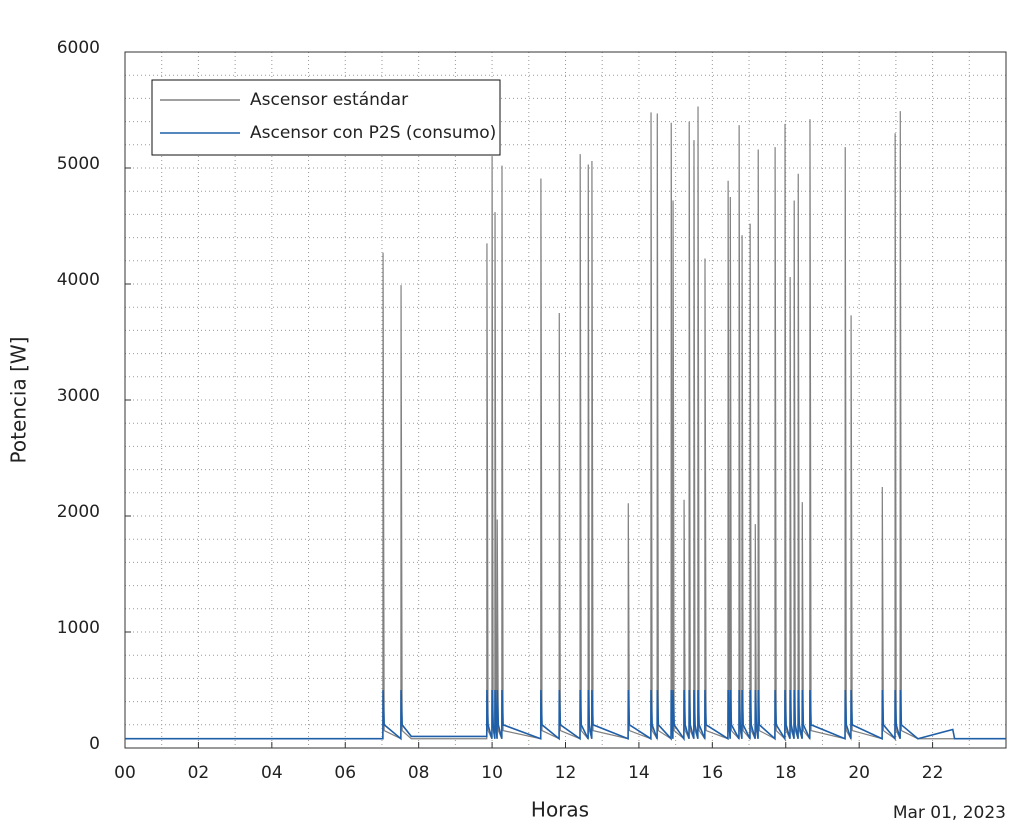 This screenshot has width=1024, height=834. I want to click on y-tick-label: 1000, so click(78, 628).